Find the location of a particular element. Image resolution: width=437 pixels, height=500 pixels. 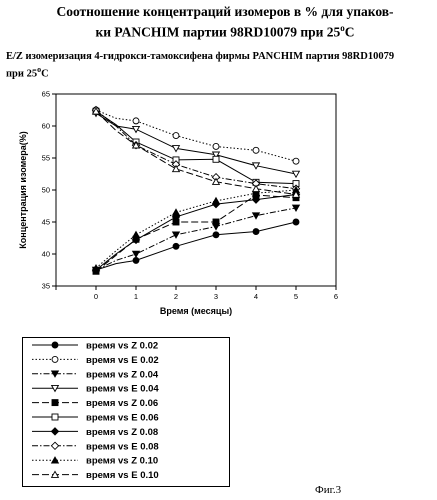

y-tick-label: 65 is located at coordinates (46, 94).